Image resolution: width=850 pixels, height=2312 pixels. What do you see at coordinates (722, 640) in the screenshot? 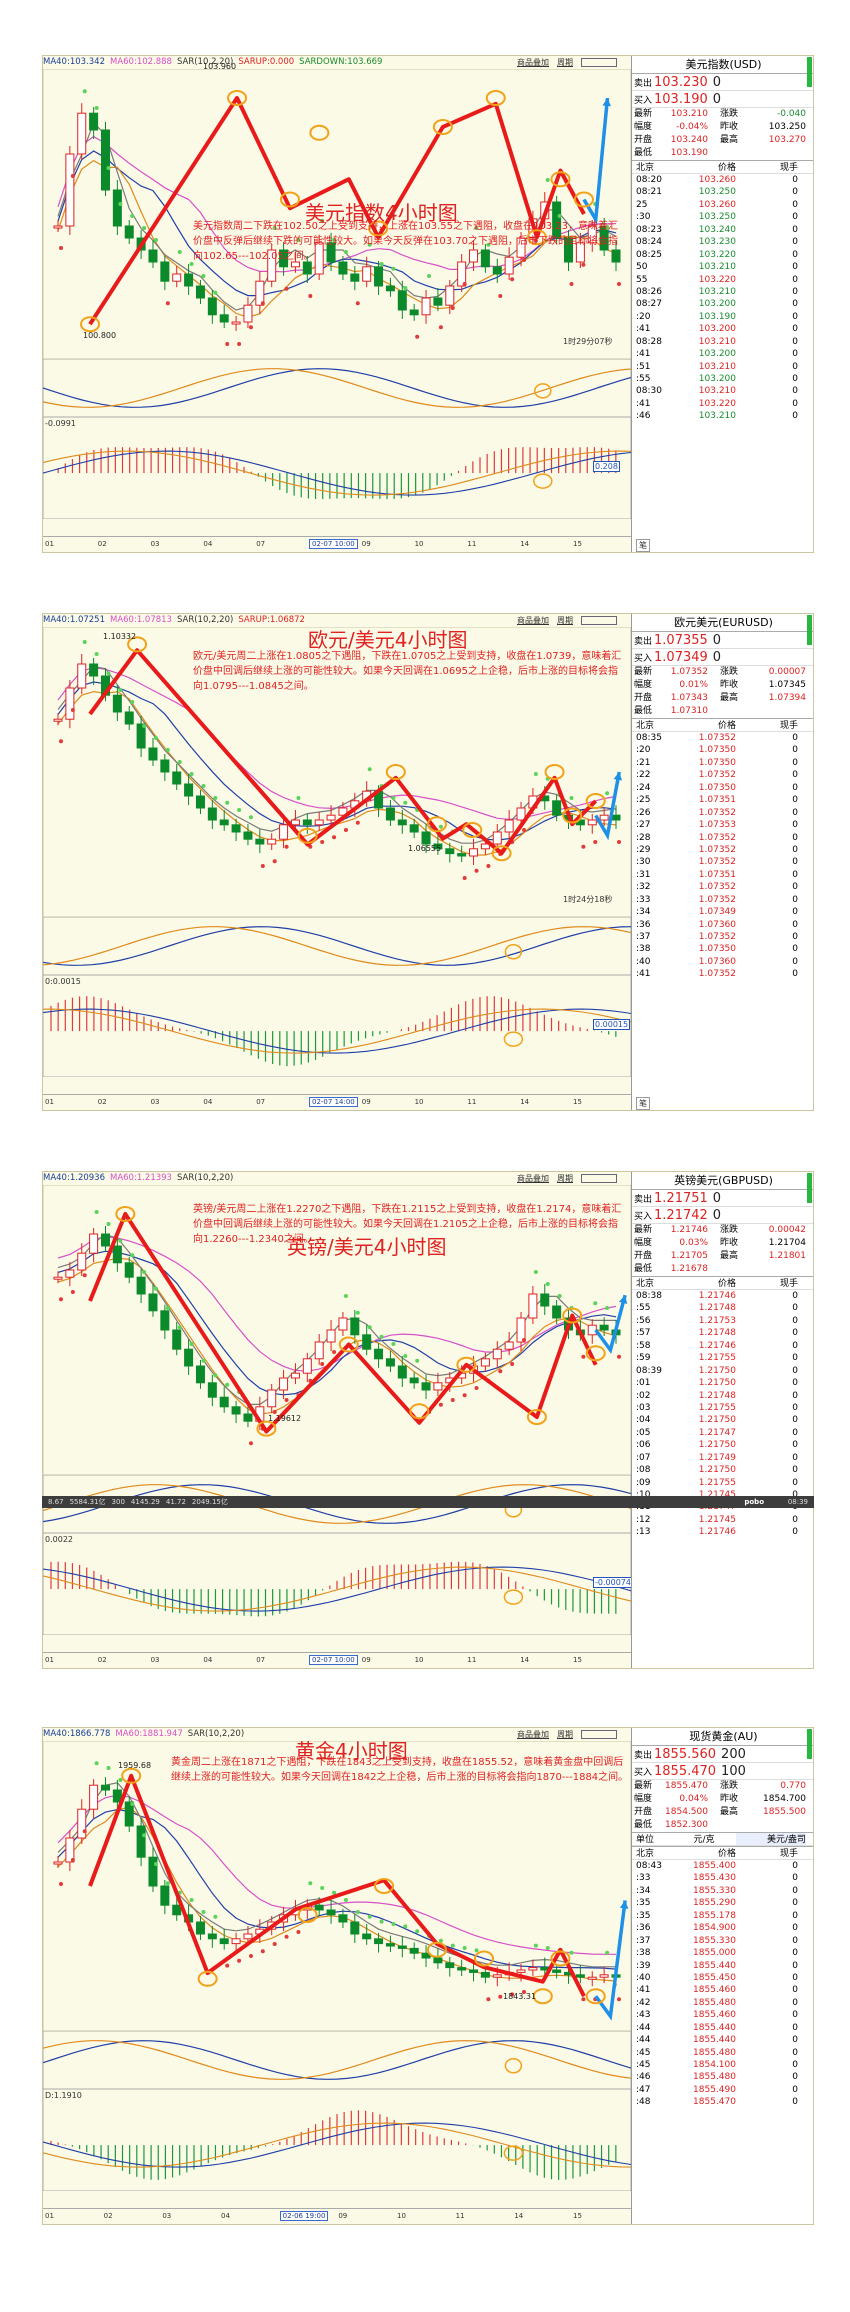
I see `sell-quote-row: 卖出 1.07355 0` at bounding box center [722, 640].